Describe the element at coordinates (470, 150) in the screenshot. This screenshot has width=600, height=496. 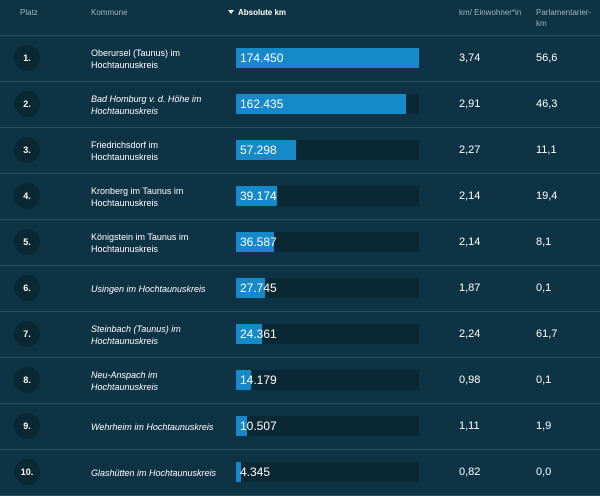
I see `km-per-inhabitant-value: 2,27` at that location.